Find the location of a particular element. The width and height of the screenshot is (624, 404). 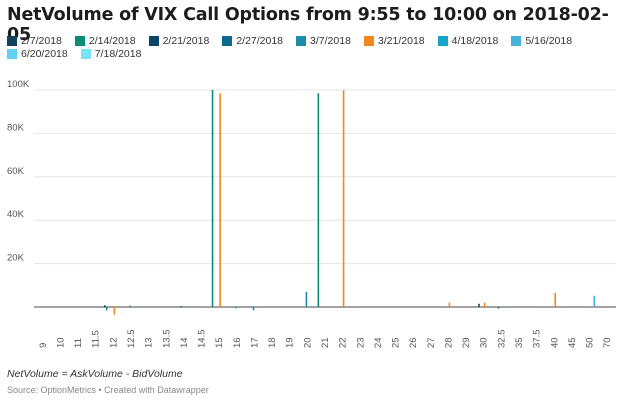

legend-label: 3/7/2018 is located at coordinates (330, 41).